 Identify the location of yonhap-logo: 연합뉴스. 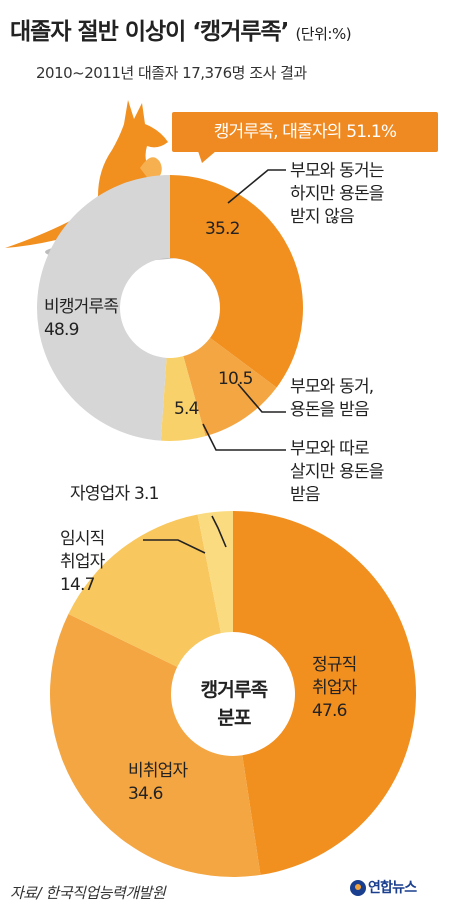
(383, 887).